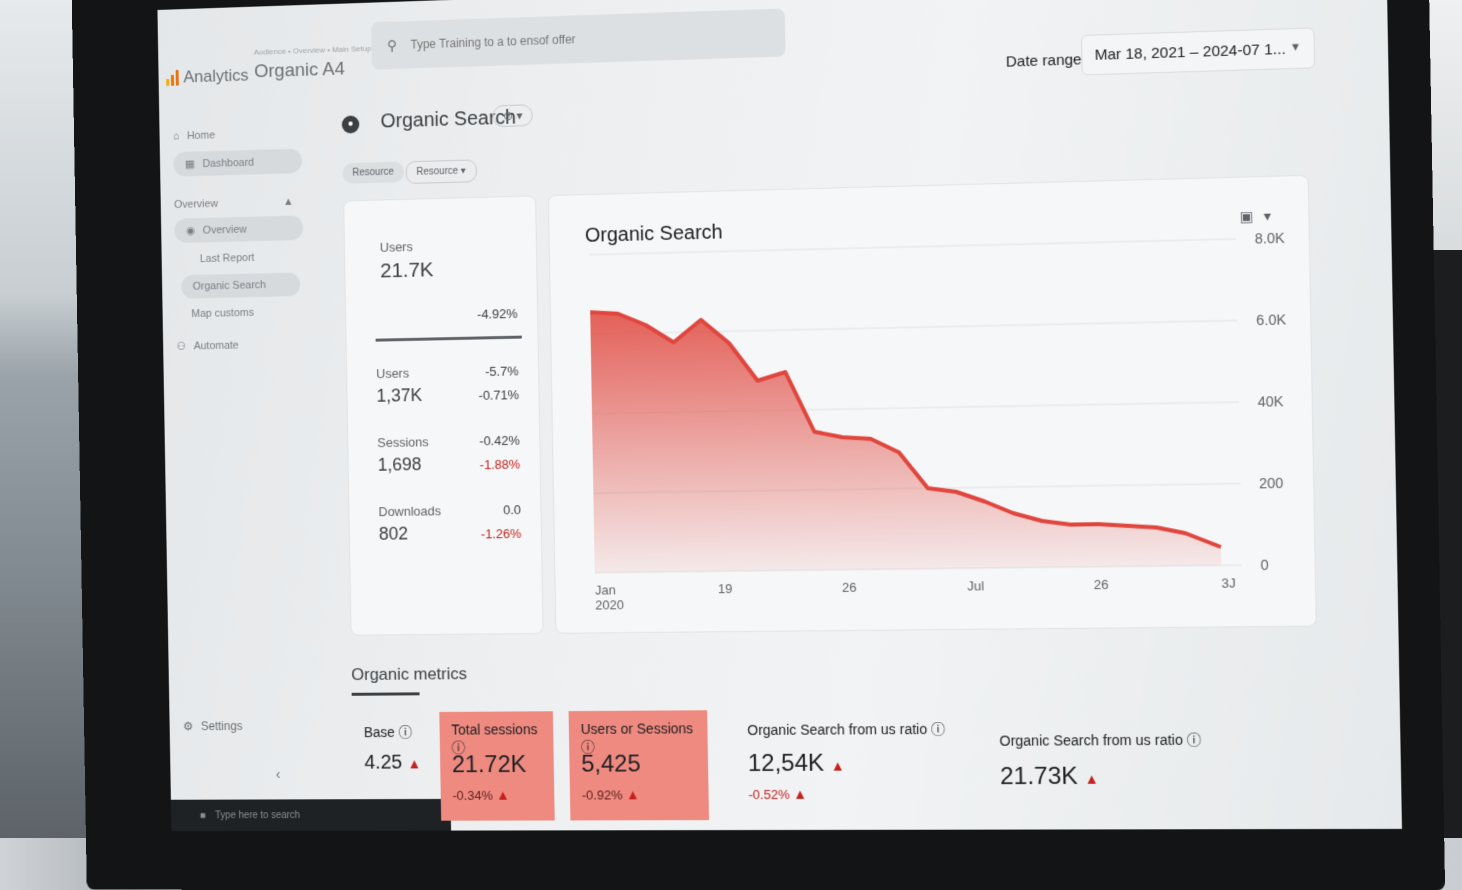  I want to click on row-label: Sessions, so click(403, 442).